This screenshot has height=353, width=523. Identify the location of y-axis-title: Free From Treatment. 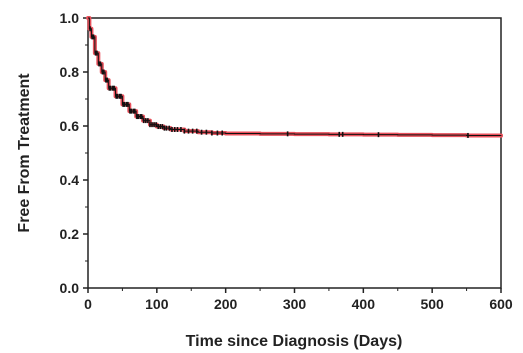
(24, 153).